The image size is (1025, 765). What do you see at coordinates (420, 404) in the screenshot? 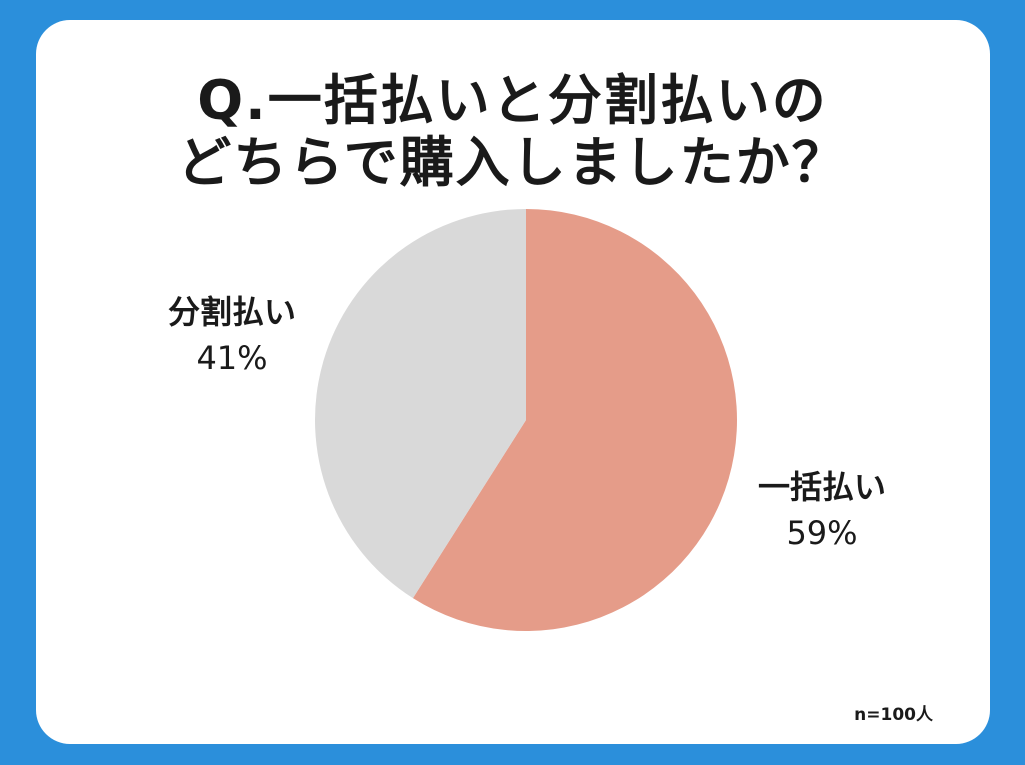
I see `pie-slice-bunkatsu` at bounding box center [420, 404].